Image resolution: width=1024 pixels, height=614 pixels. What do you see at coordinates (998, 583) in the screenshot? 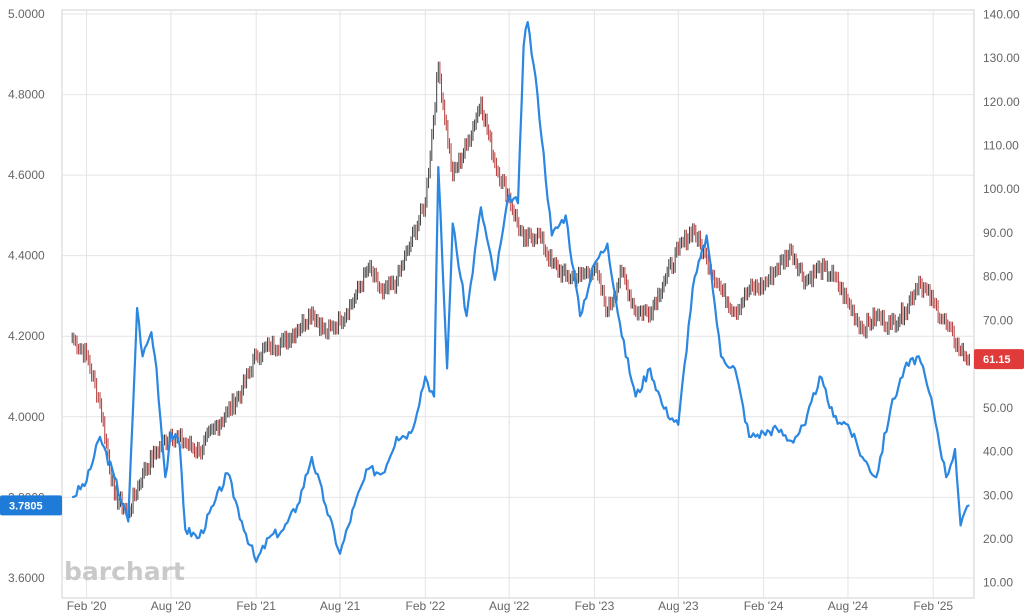
I see `right-tick-label: 10.00` at bounding box center [998, 583].